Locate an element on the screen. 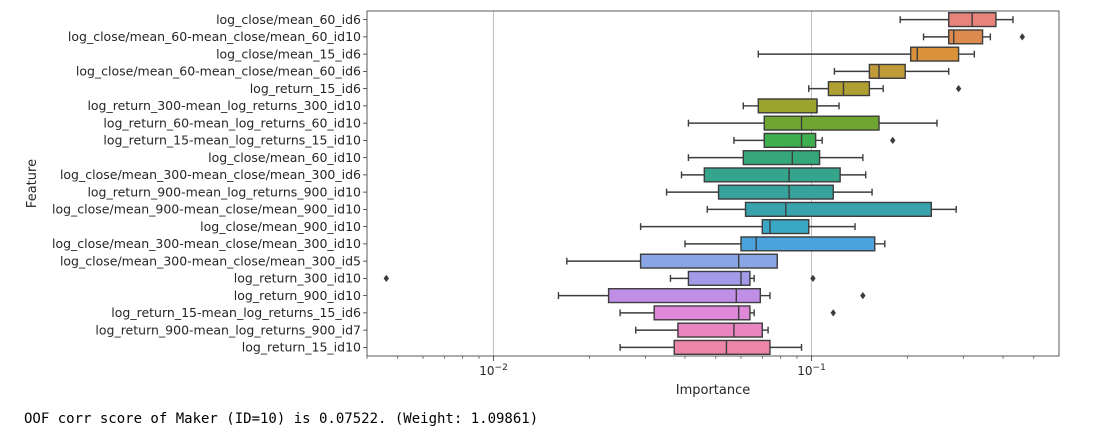 Image resolution: width=1096 pixels, height=442 pixels. ytick-label-15: log_return_300_id10 is located at coordinates (297, 278).